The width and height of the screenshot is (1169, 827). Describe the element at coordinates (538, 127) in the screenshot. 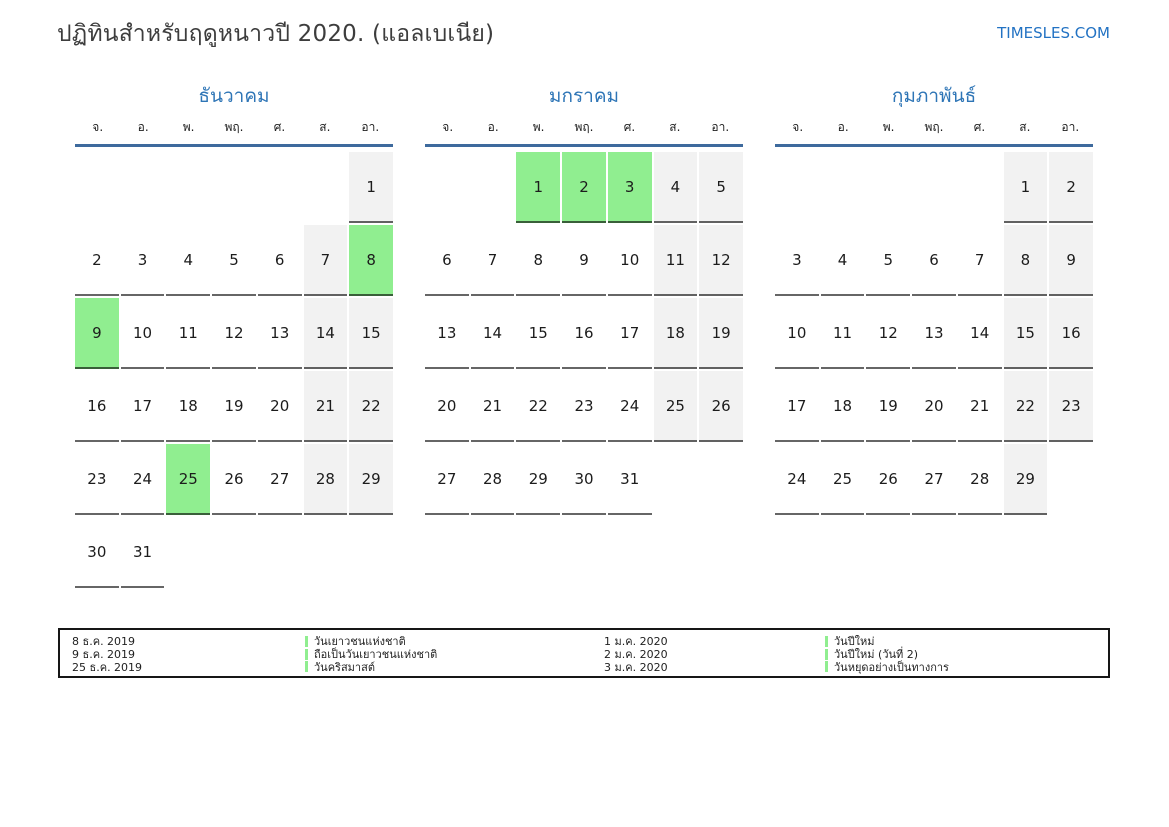

I see `weekday-label: พ.` at that location.